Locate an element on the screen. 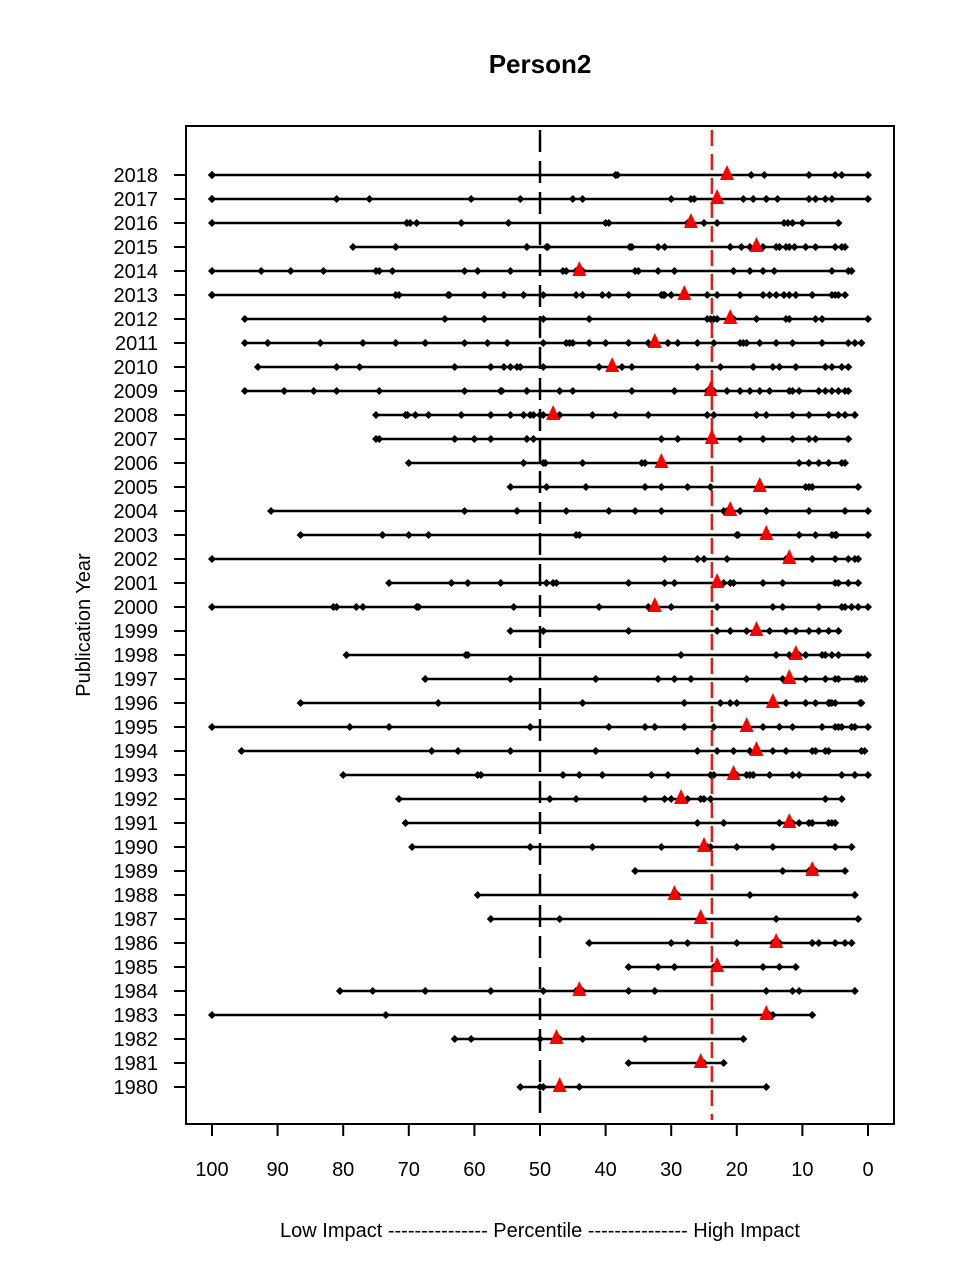 Image resolution: width=960 pixels, height=1280 pixels. y-tick-label: 1981 is located at coordinates (136, 1064).